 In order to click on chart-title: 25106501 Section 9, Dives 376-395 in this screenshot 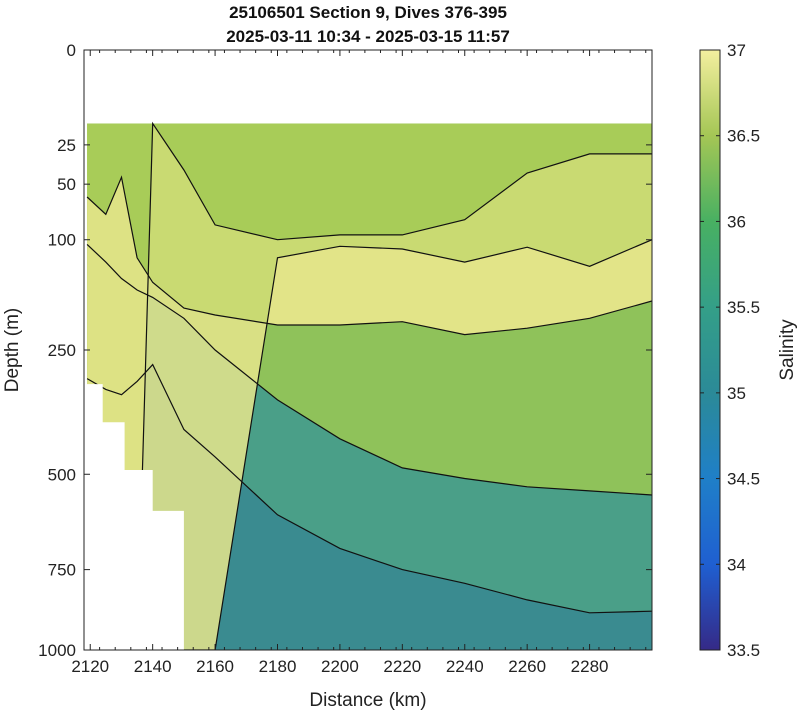, I will do `click(368, 12)`.